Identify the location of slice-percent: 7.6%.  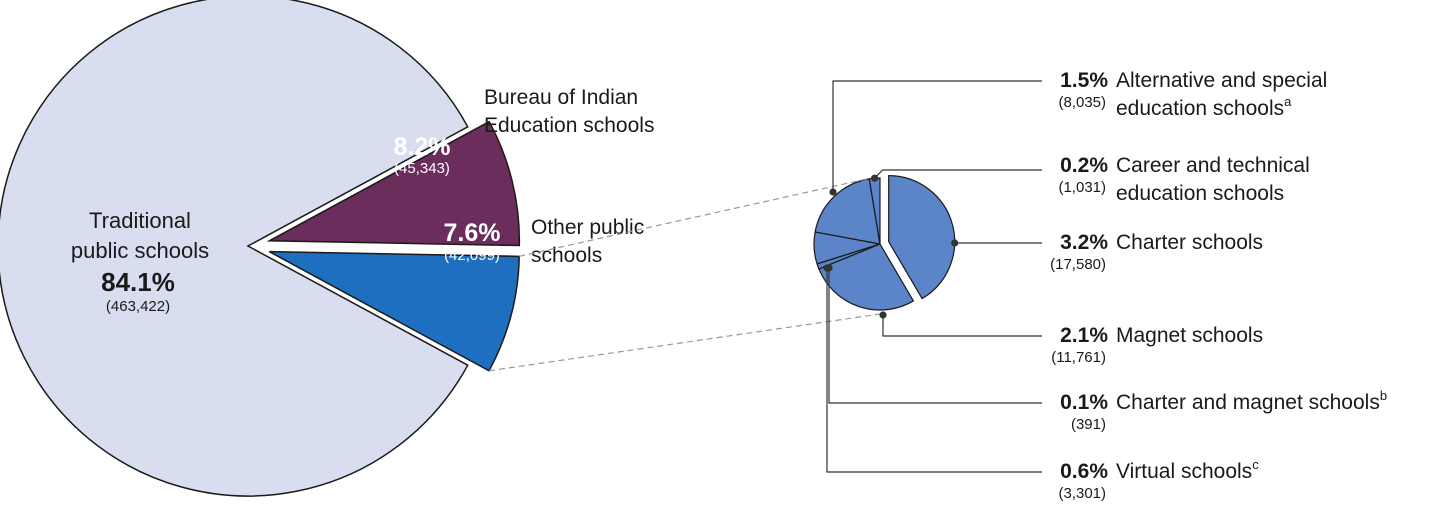
(472, 233).